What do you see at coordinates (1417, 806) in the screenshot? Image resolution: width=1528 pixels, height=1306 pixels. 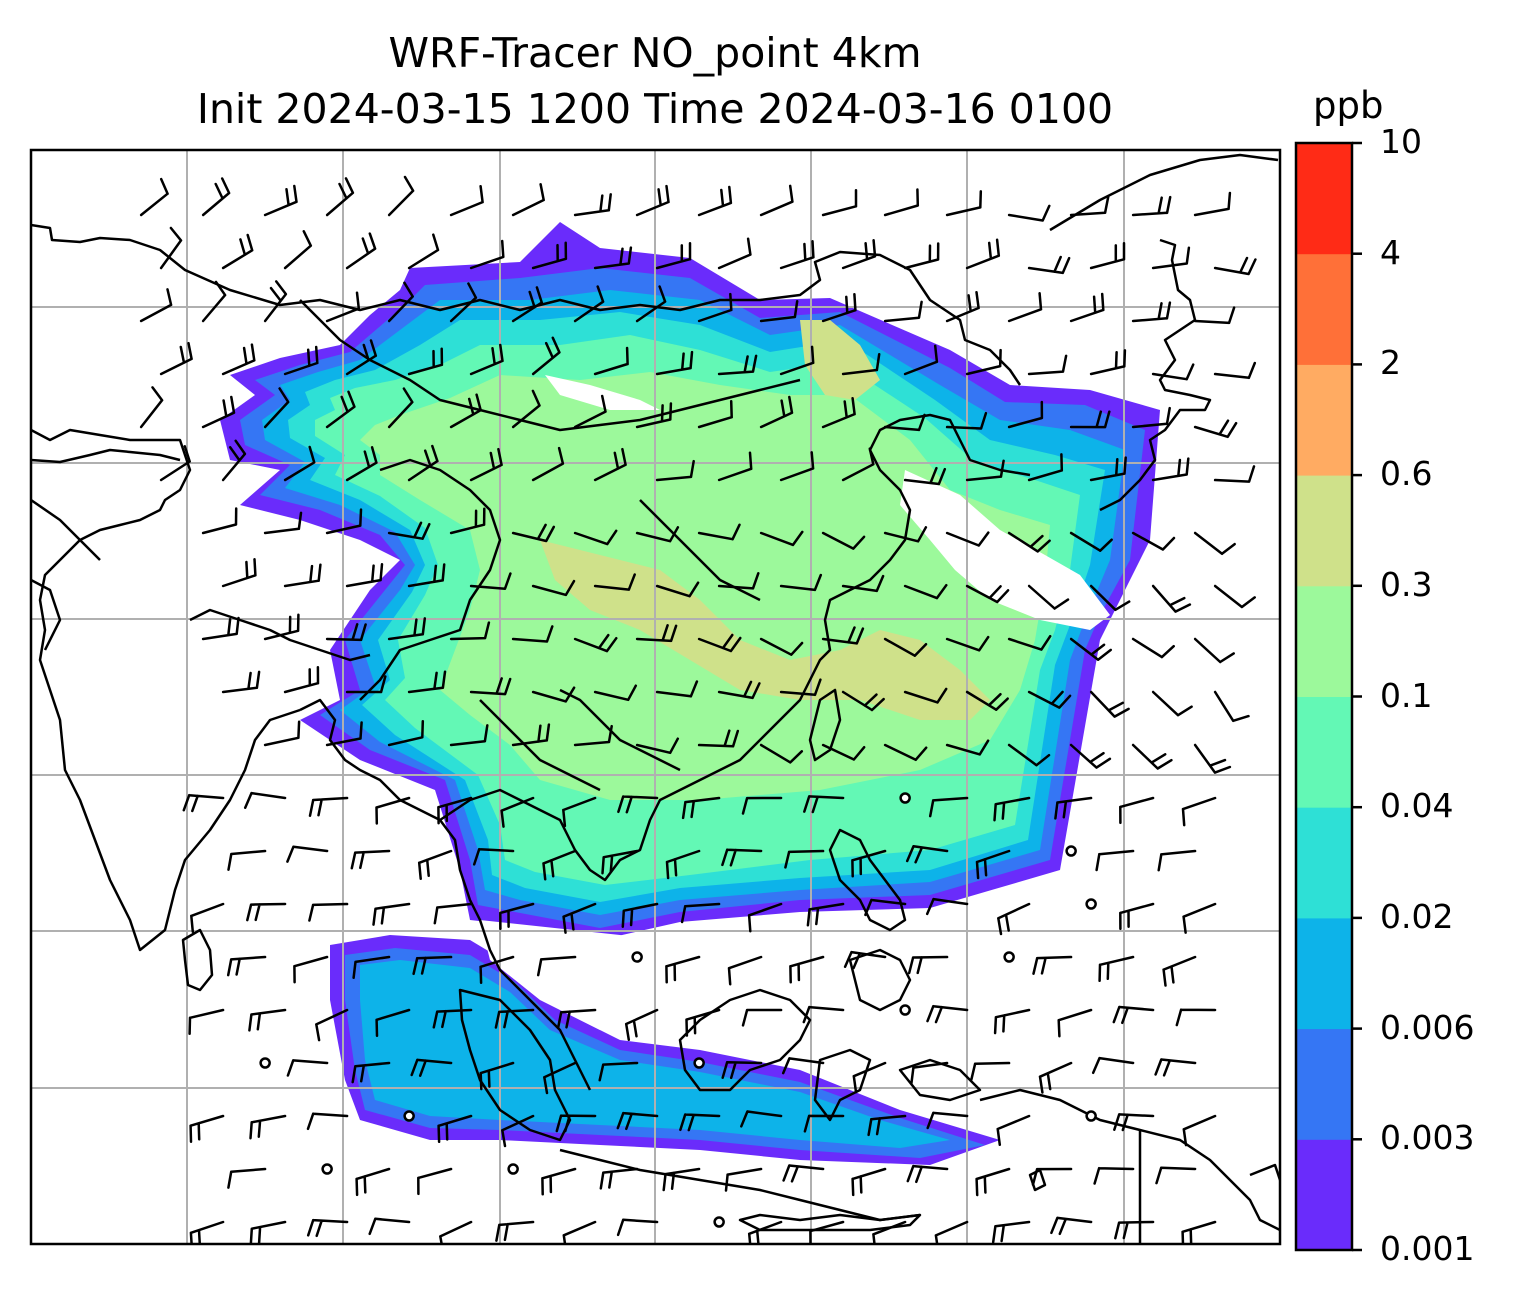 I see `colorbar-tick-label: 0.04` at bounding box center [1417, 806].